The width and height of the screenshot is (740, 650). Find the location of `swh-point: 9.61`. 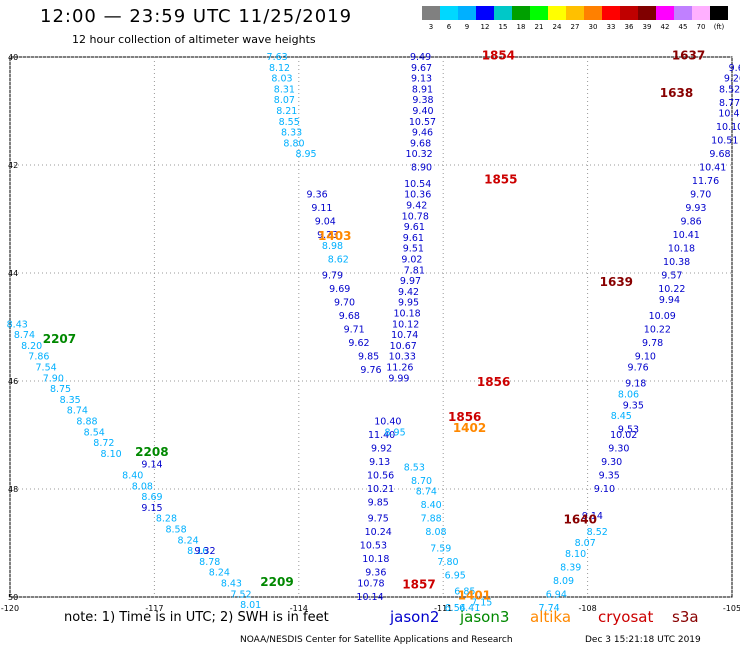

swh-point: 9.61 is located at coordinates (413, 238).